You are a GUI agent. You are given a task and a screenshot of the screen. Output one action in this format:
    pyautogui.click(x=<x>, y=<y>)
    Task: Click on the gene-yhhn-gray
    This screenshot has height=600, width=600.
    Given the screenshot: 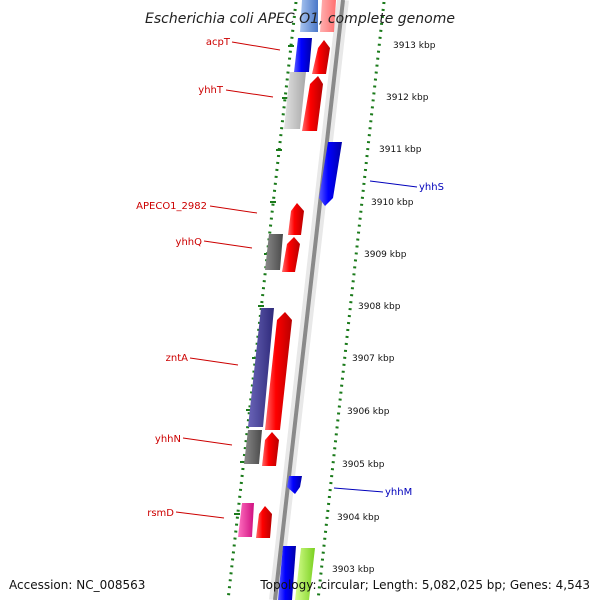 What is the action you would take?
    pyautogui.click(x=253, y=447)
    